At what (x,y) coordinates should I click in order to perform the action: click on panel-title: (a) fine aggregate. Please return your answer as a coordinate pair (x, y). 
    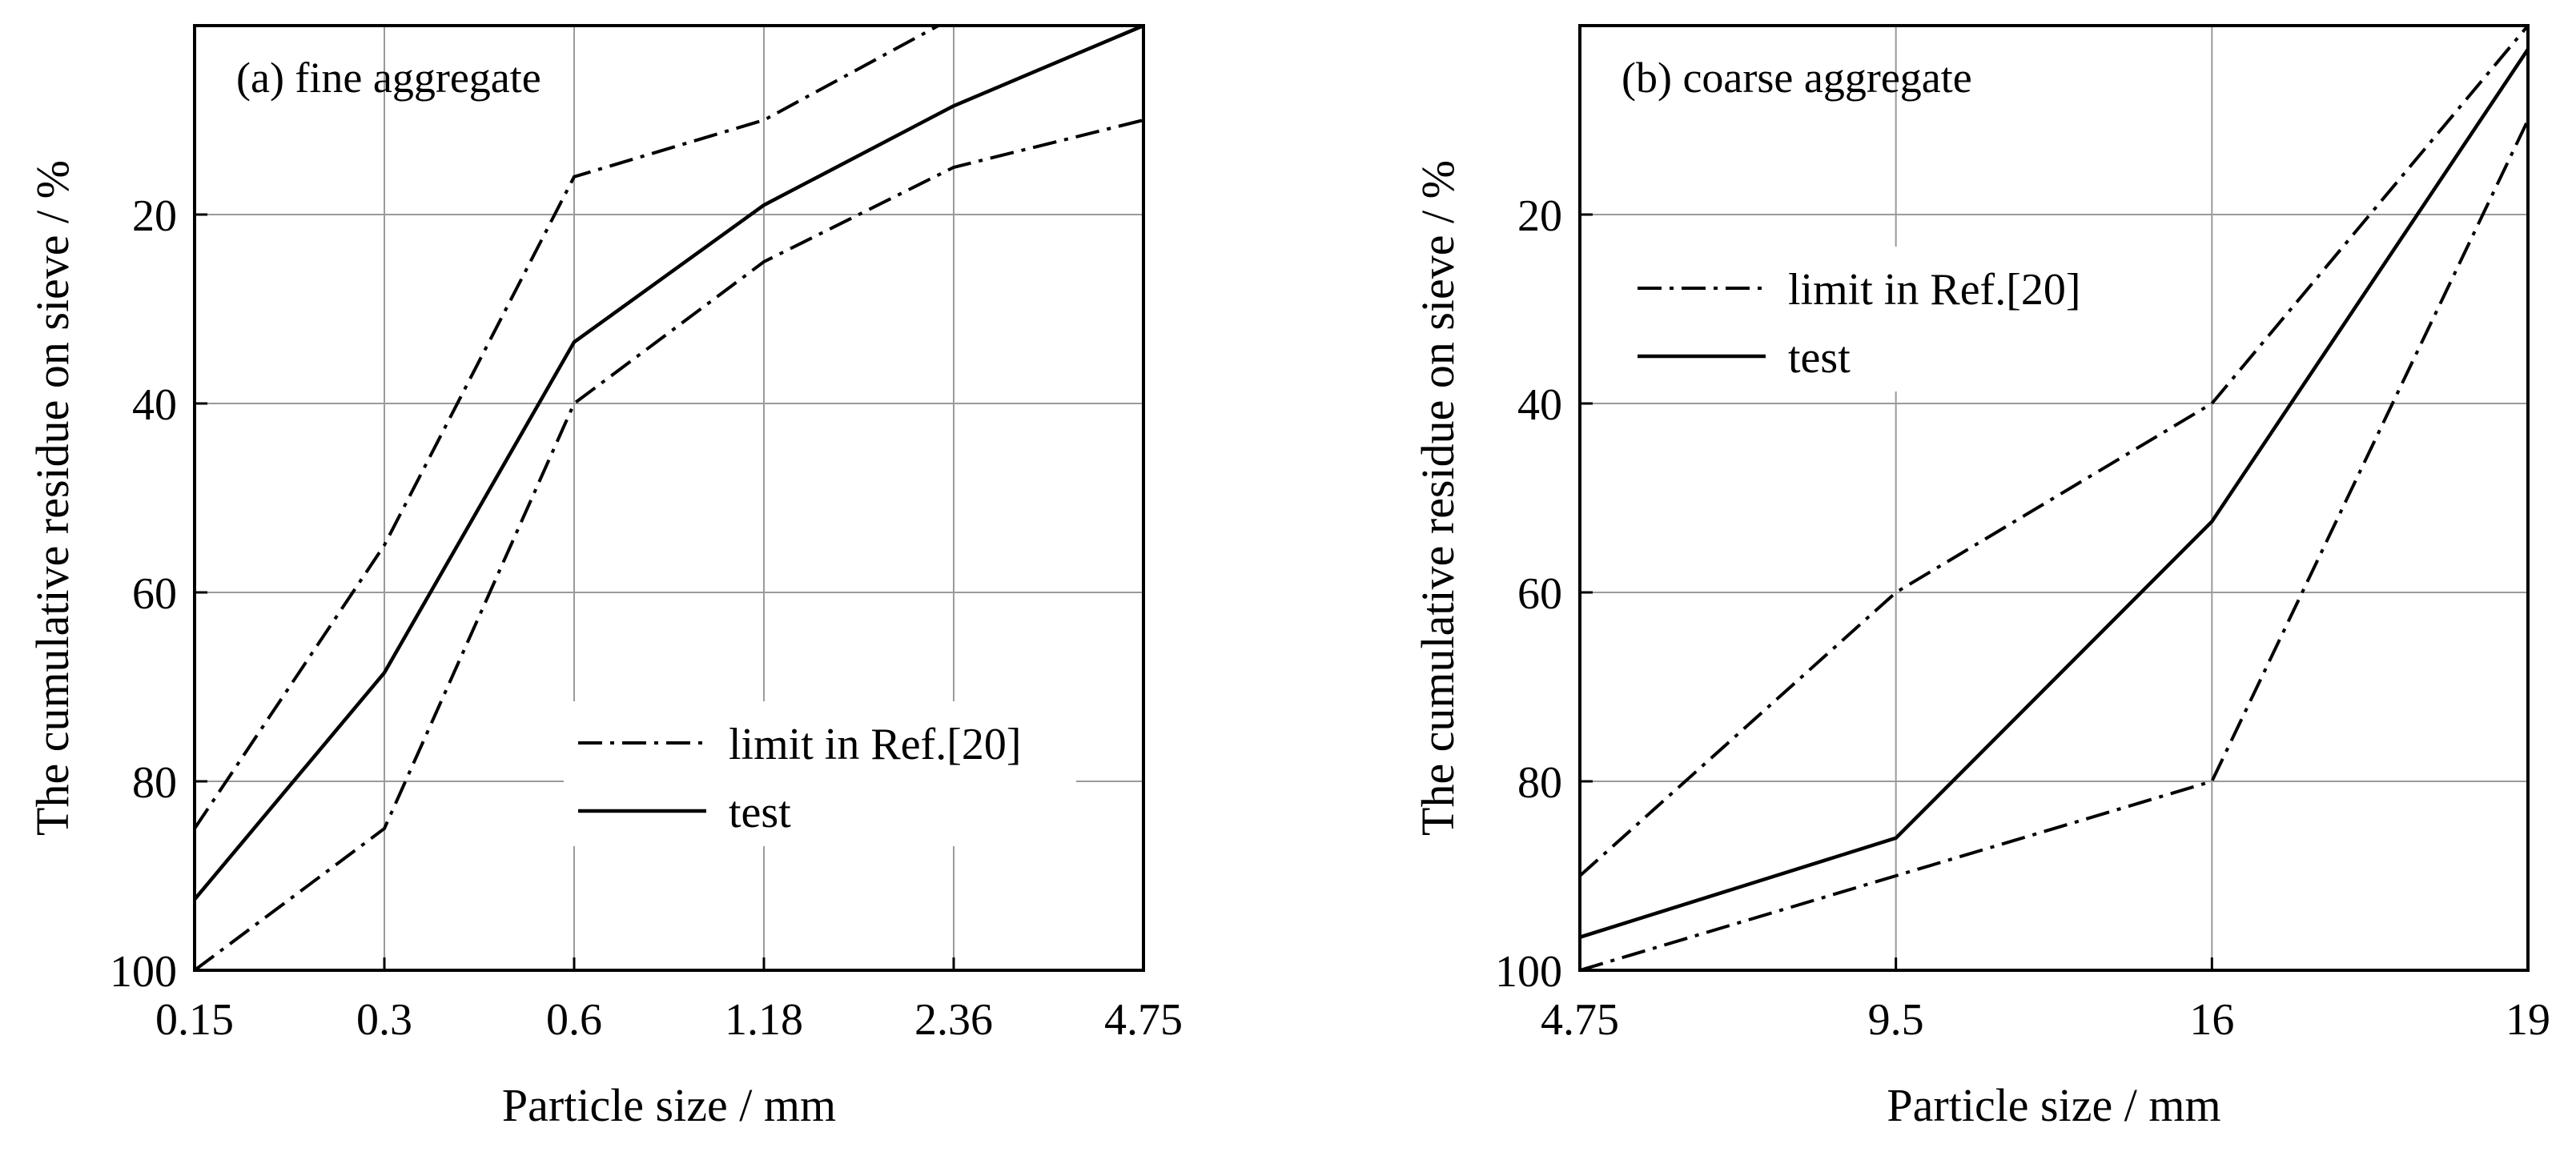
    Looking at the image, I should click on (388, 78).